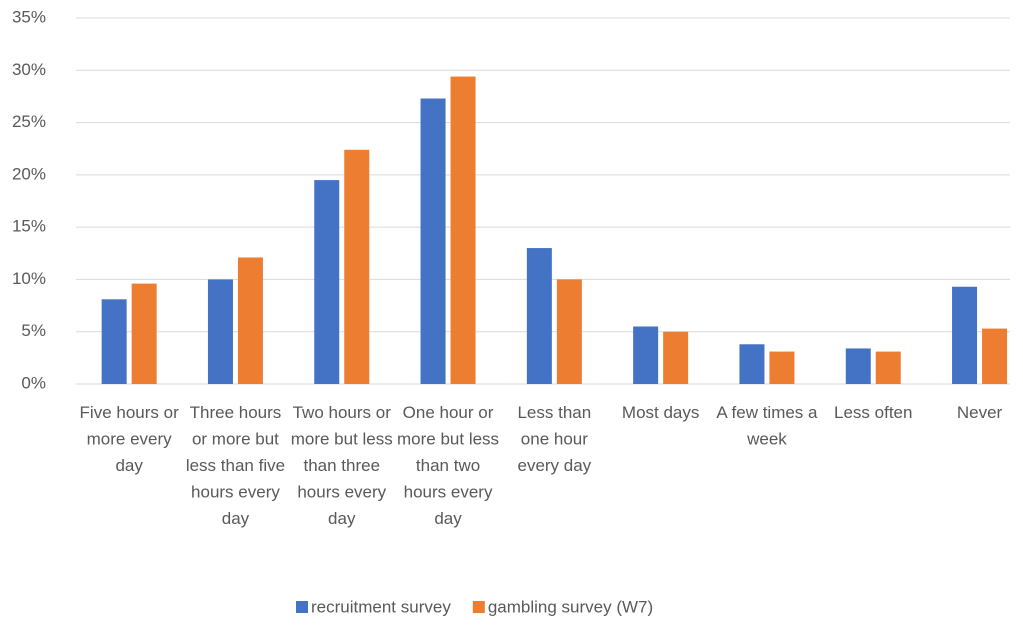  Describe the element at coordinates (767, 426) in the screenshot. I see `x-tick-label: A few times a week` at that location.